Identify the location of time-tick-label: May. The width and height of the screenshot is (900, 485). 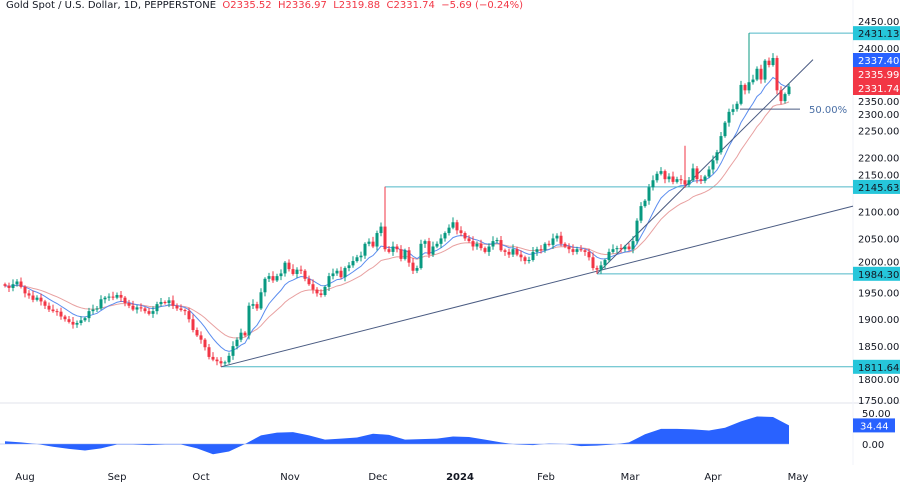
(798, 477).